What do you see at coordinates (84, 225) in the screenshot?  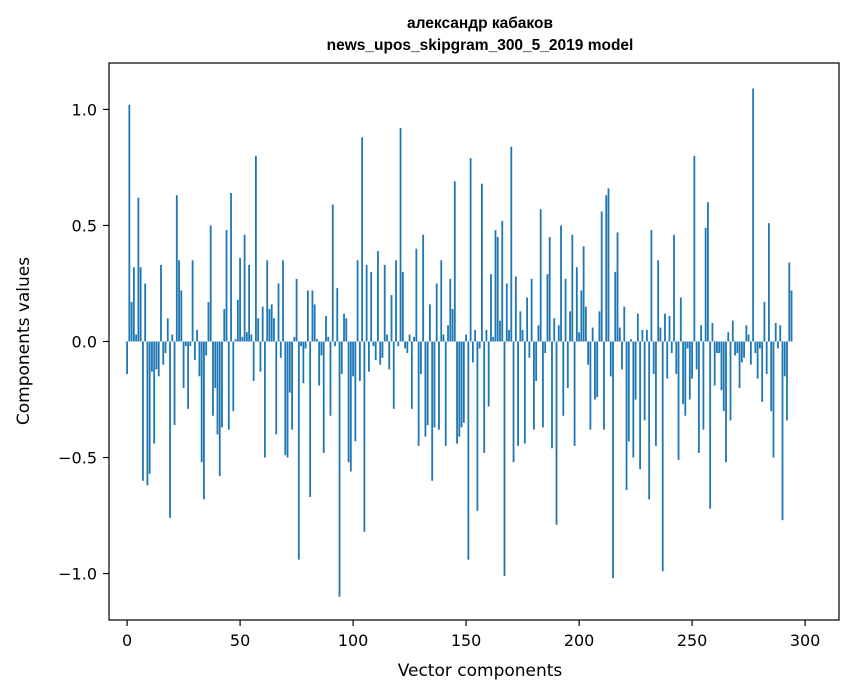 I see `y-tick-label-1: 0.5` at bounding box center [84, 225].